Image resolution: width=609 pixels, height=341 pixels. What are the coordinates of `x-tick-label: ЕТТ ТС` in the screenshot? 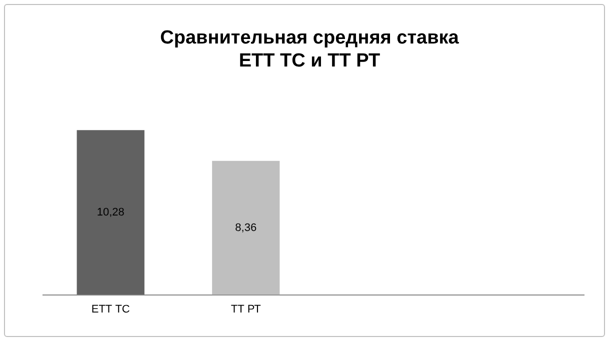 It's located at (110, 309).